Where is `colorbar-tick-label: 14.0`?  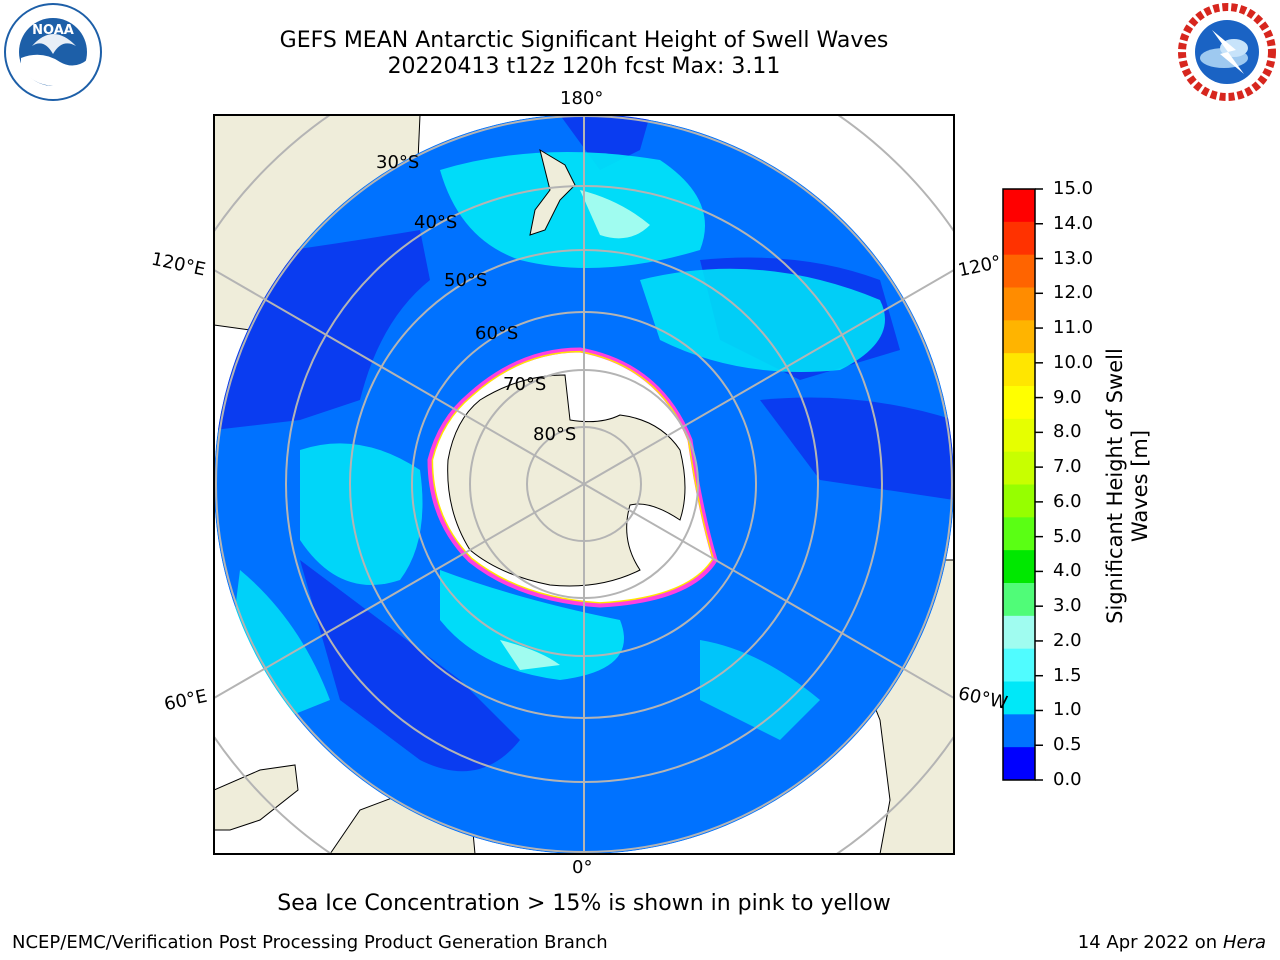
colorbar-tick-label: 14.0 is located at coordinates (1073, 223).